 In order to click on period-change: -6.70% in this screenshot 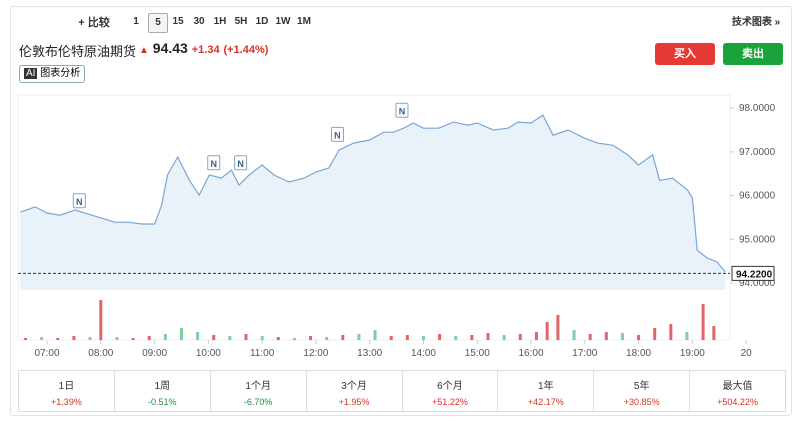, I will do `click(258, 402)`.